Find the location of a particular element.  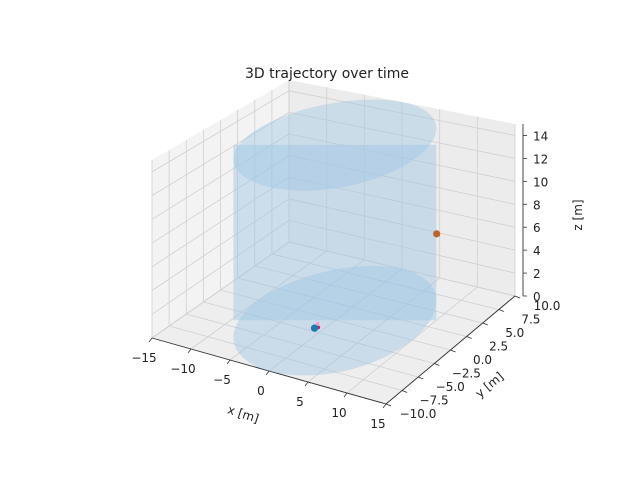

cylinder-bottom is located at coordinates (335, 320).